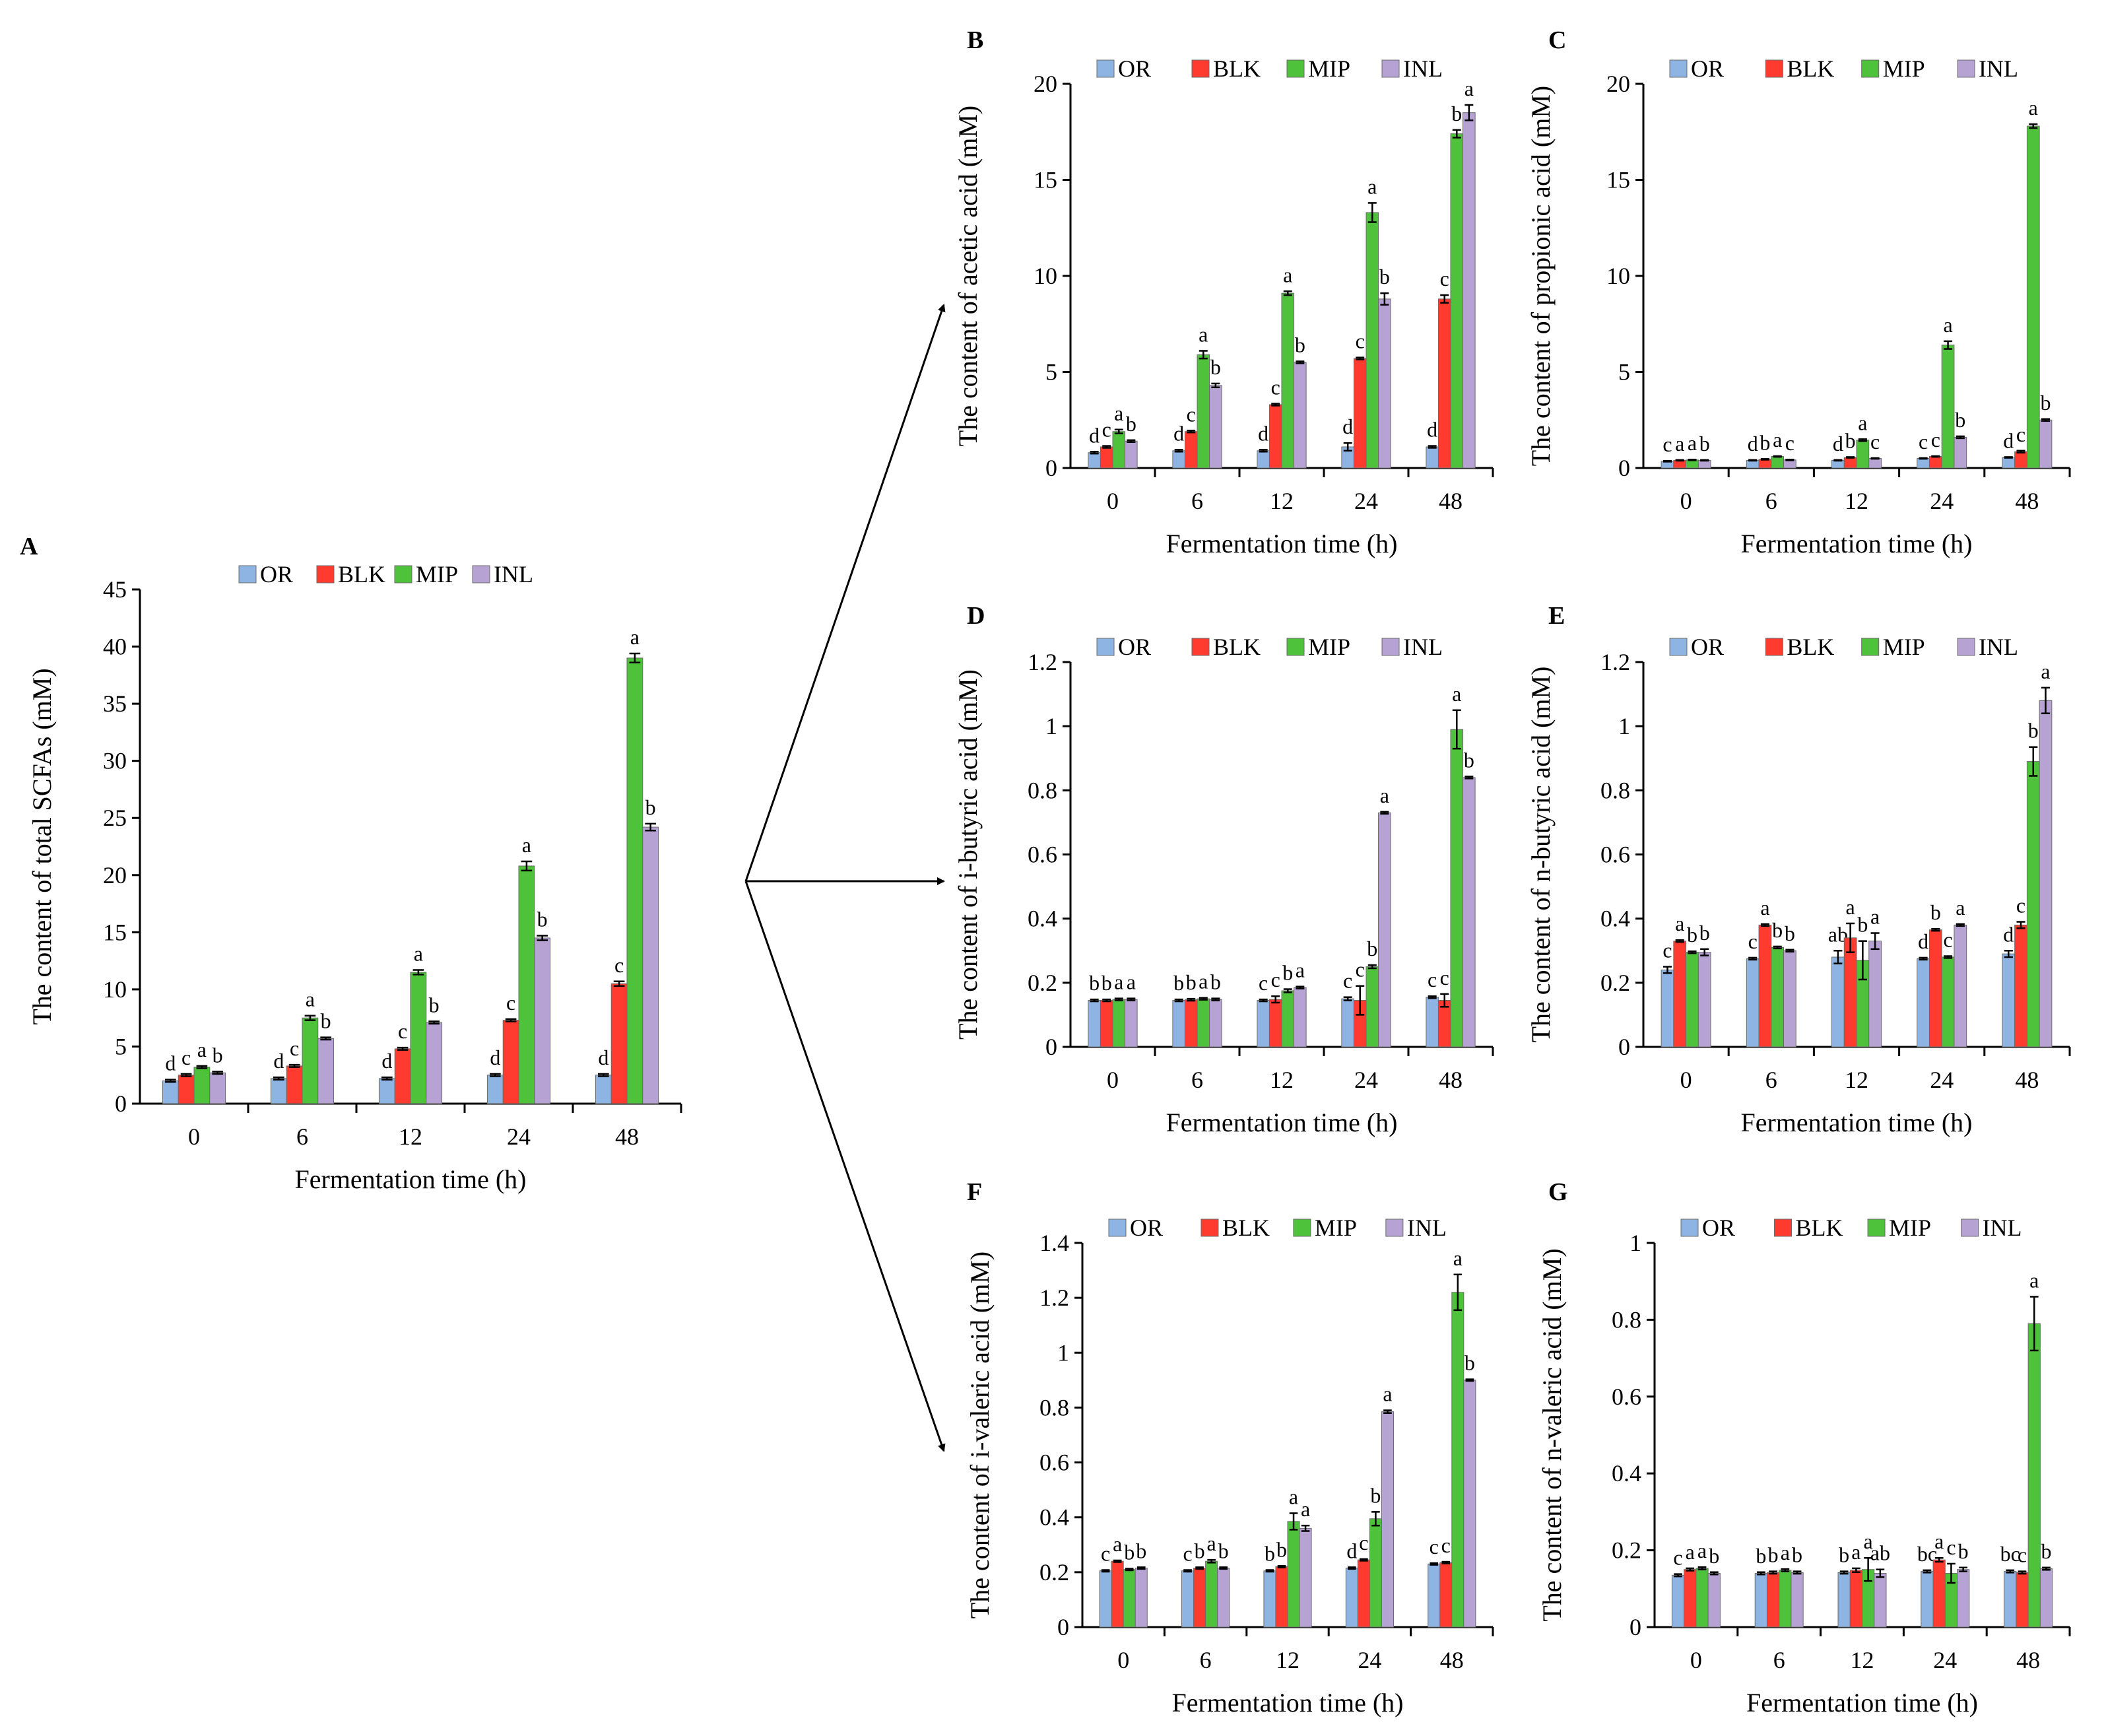  I want to click on bar-mip-48h, so click(2033, 297).